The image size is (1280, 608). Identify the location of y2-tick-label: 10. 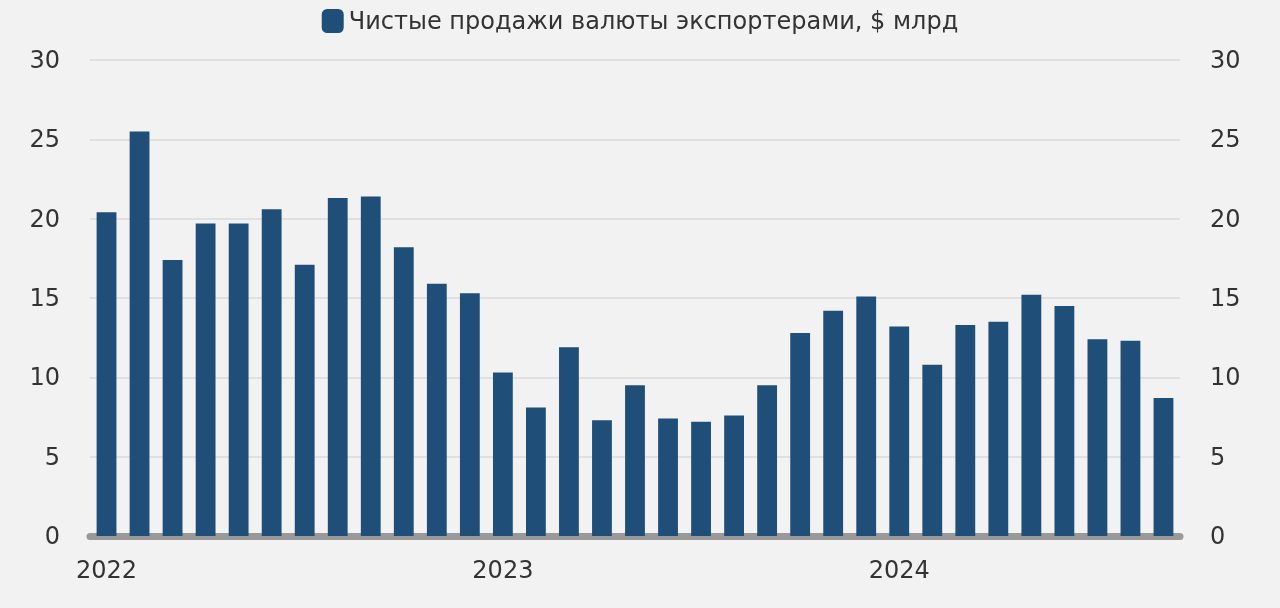
(1225, 377).